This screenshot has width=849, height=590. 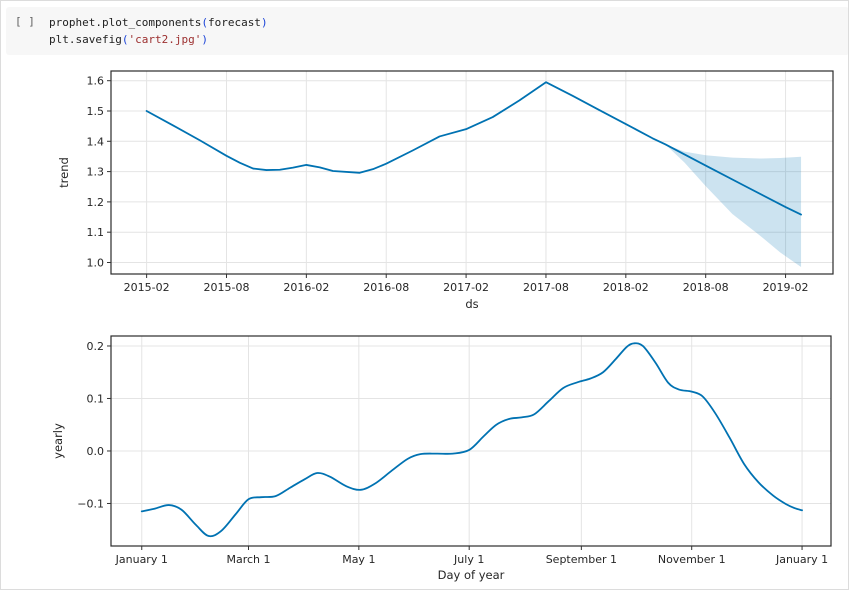 What do you see at coordinates (96, 111) in the screenshot?
I see `y-tick-label: 1.5` at bounding box center [96, 111].